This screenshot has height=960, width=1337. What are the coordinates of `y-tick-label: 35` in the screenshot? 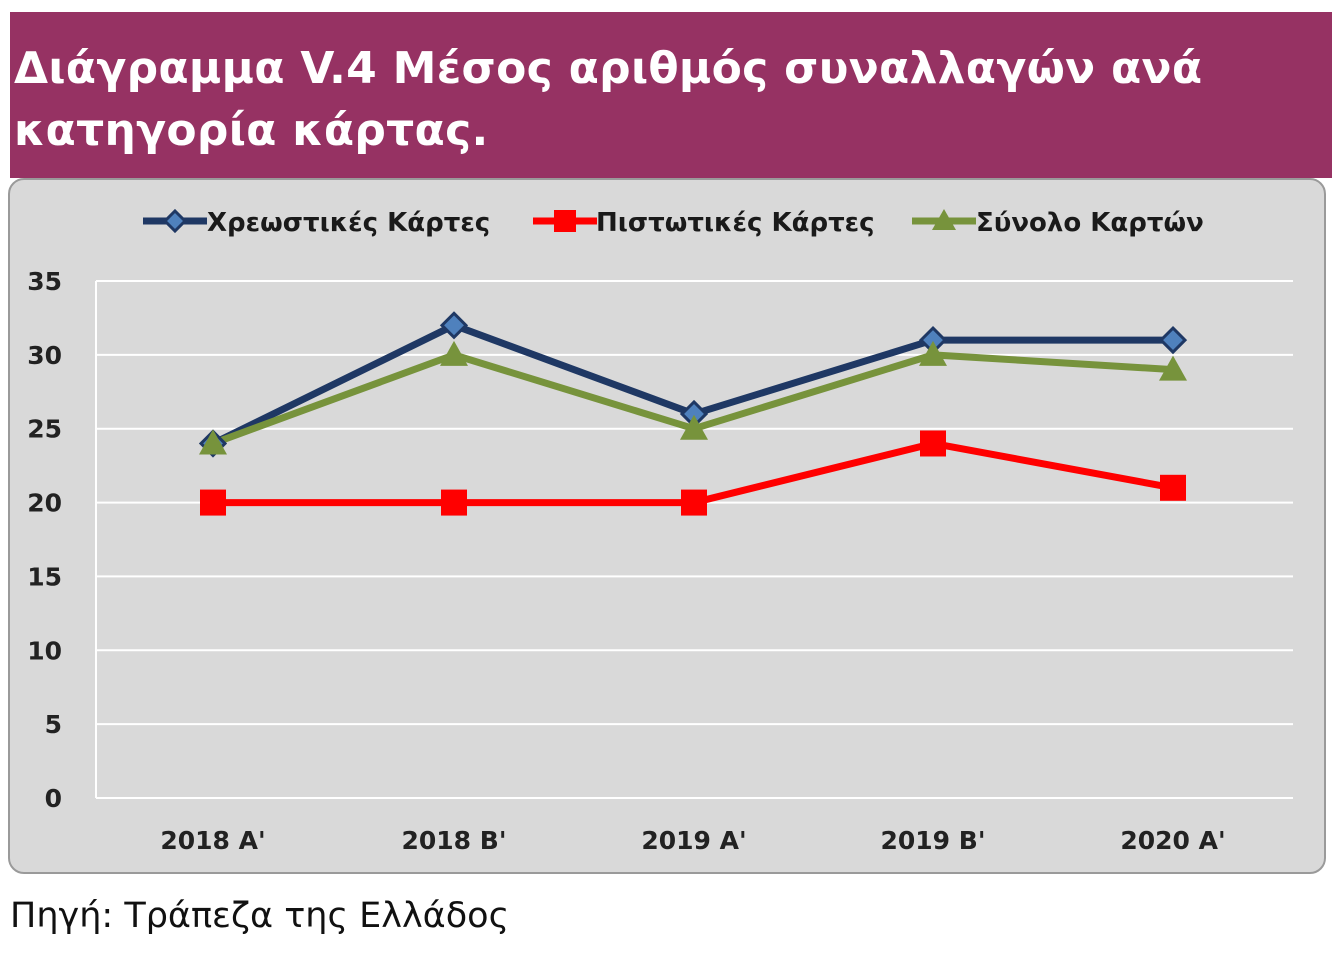 It's located at (44, 281).